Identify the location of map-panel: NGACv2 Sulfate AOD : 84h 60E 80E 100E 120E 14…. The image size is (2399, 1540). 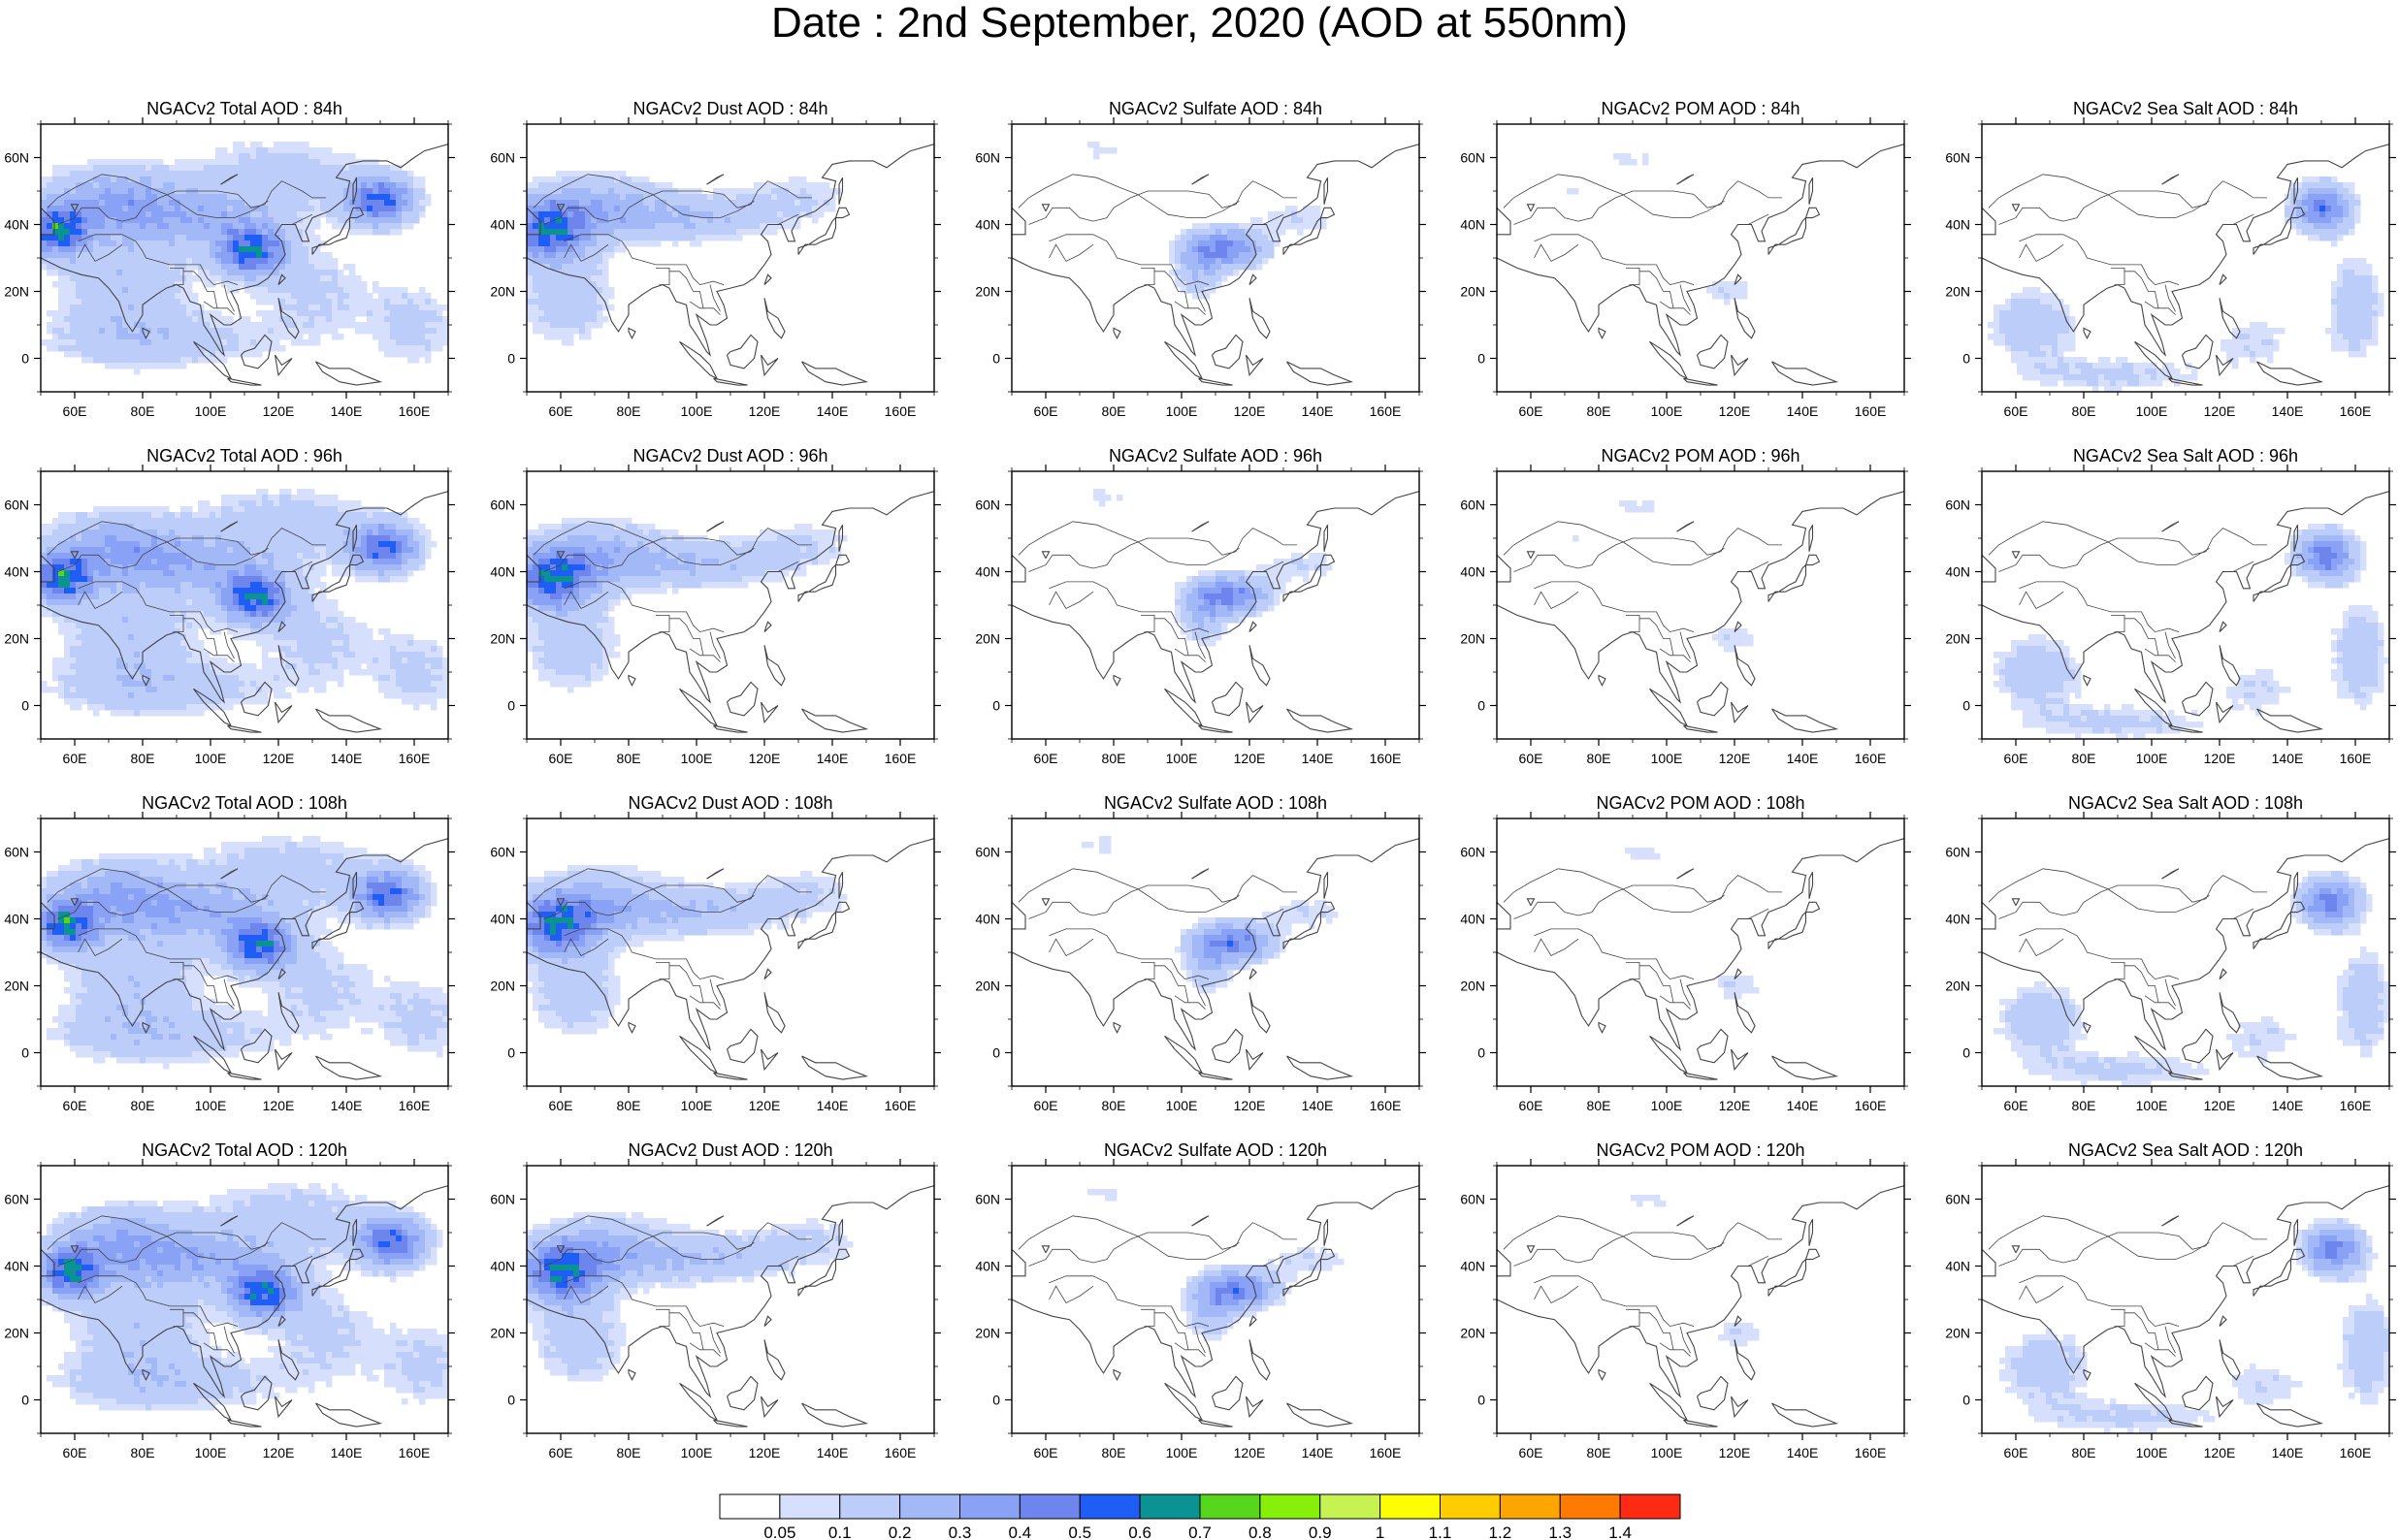
(1200, 259).